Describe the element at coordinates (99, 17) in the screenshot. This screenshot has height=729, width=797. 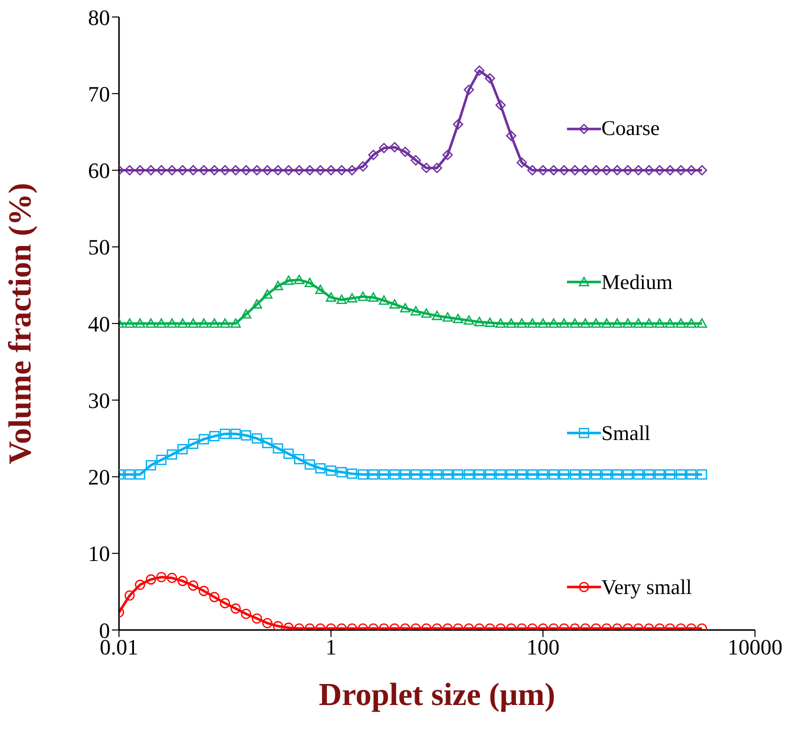
I see `y-tick-label: 80` at that location.